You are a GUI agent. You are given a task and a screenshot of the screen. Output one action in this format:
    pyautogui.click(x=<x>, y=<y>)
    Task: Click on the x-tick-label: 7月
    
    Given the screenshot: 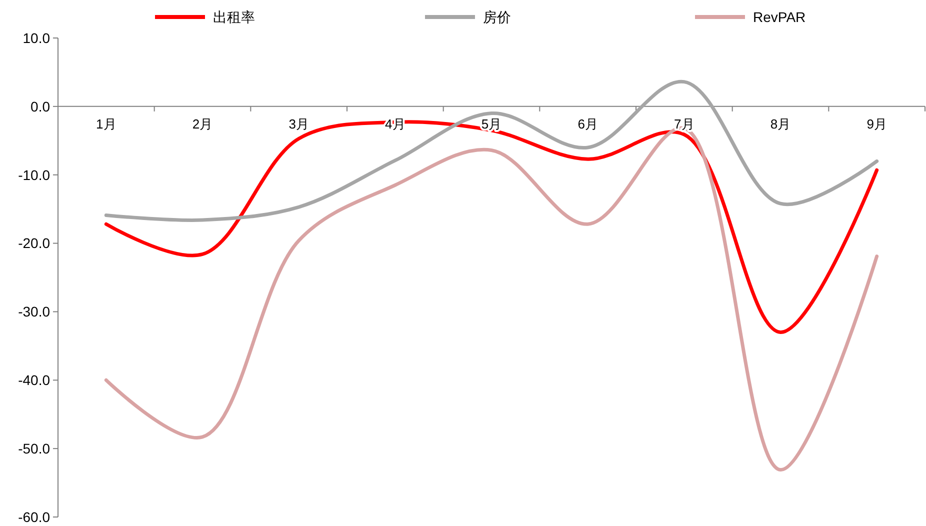 What is the action you would take?
    pyautogui.click(x=684, y=124)
    